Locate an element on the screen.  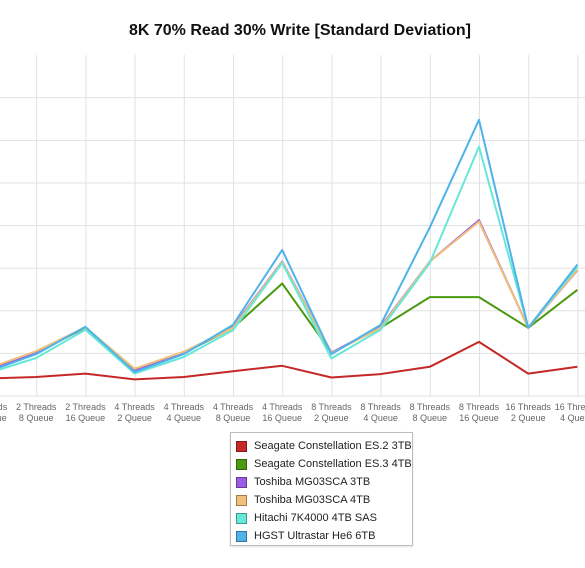
x-tick-label: 4 Threads 4 Queue is located at coordinates (184, 412).